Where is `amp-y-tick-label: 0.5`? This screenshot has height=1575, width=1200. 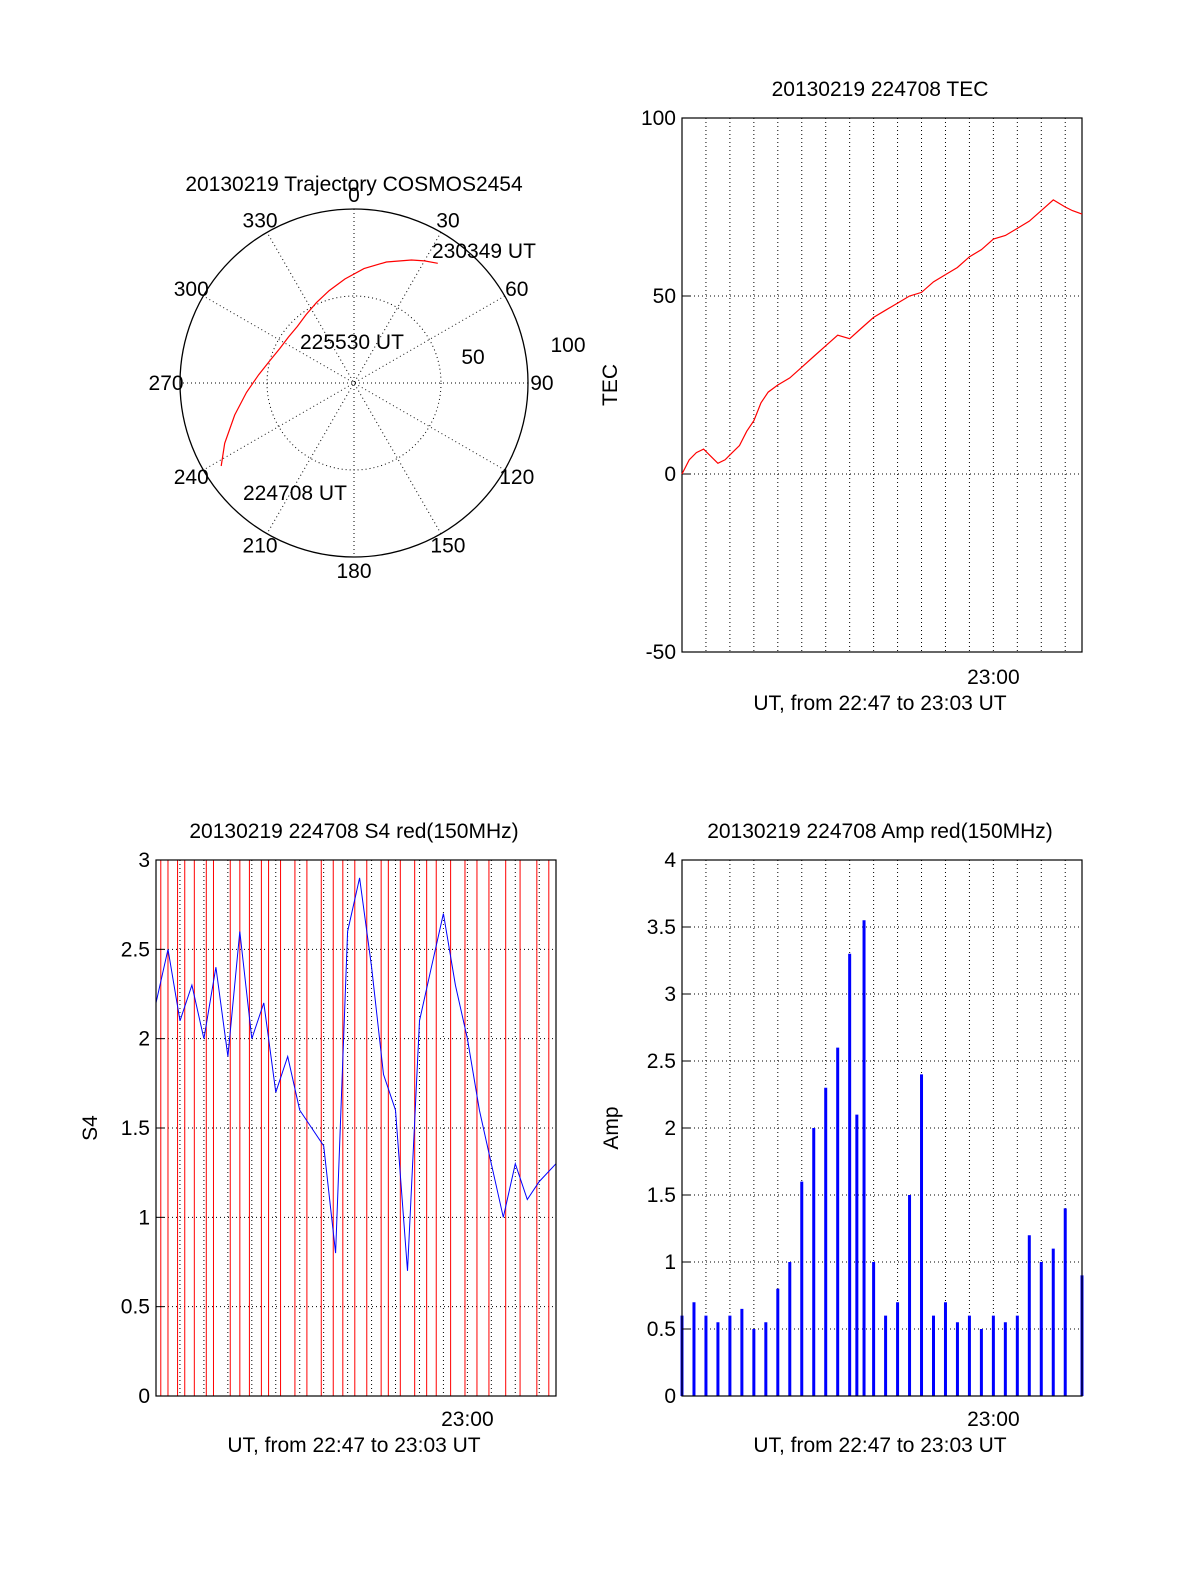 amp-y-tick-label: 0.5 is located at coordinates (661, 1329).